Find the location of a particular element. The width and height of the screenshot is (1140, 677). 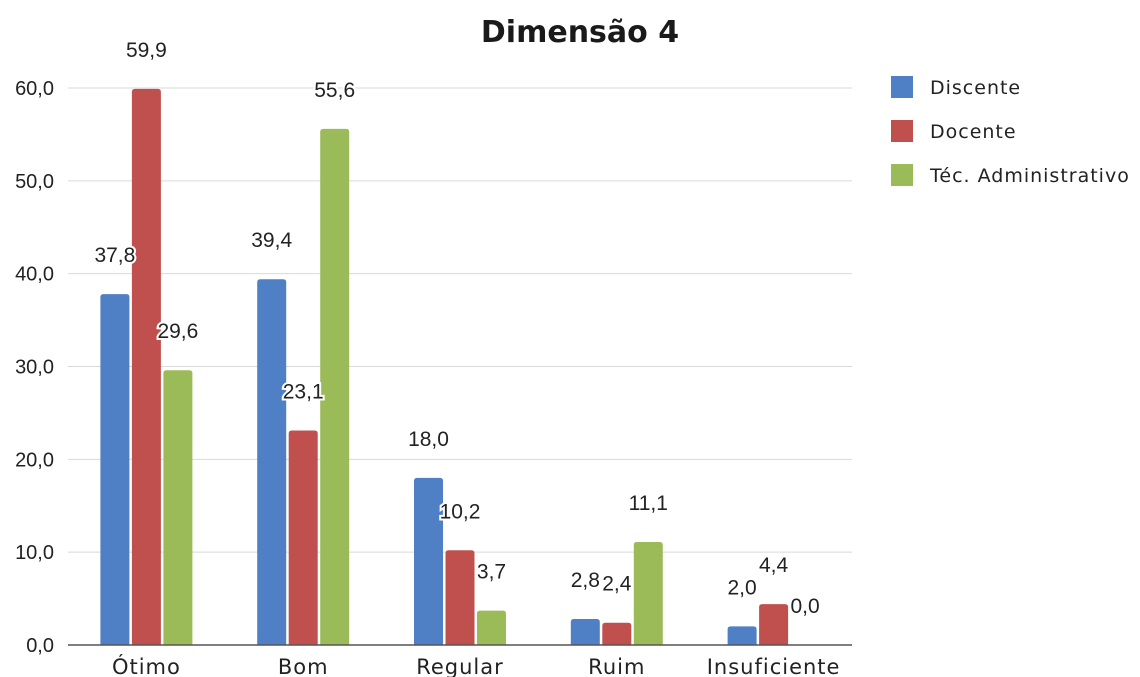

data-label: 55,6 is located at coordinates (334, 90).